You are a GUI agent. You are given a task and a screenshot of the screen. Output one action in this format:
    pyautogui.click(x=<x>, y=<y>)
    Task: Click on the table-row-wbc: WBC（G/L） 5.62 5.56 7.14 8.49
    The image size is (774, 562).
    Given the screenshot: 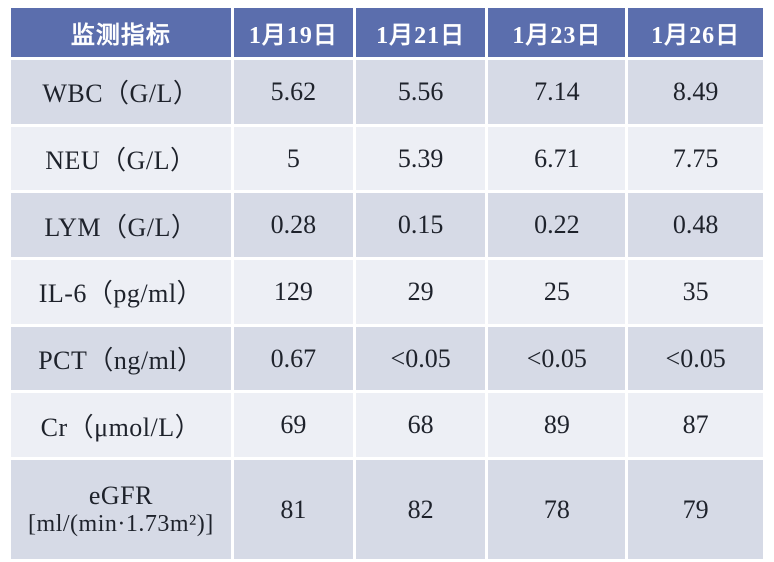 What is the action you would take?
    pyautogui.click(x=387, y=92)
    